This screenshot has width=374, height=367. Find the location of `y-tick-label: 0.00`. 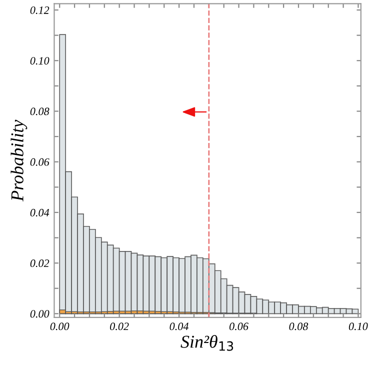

y-tick-label: 0.00 is located at coordinates (40, 314).